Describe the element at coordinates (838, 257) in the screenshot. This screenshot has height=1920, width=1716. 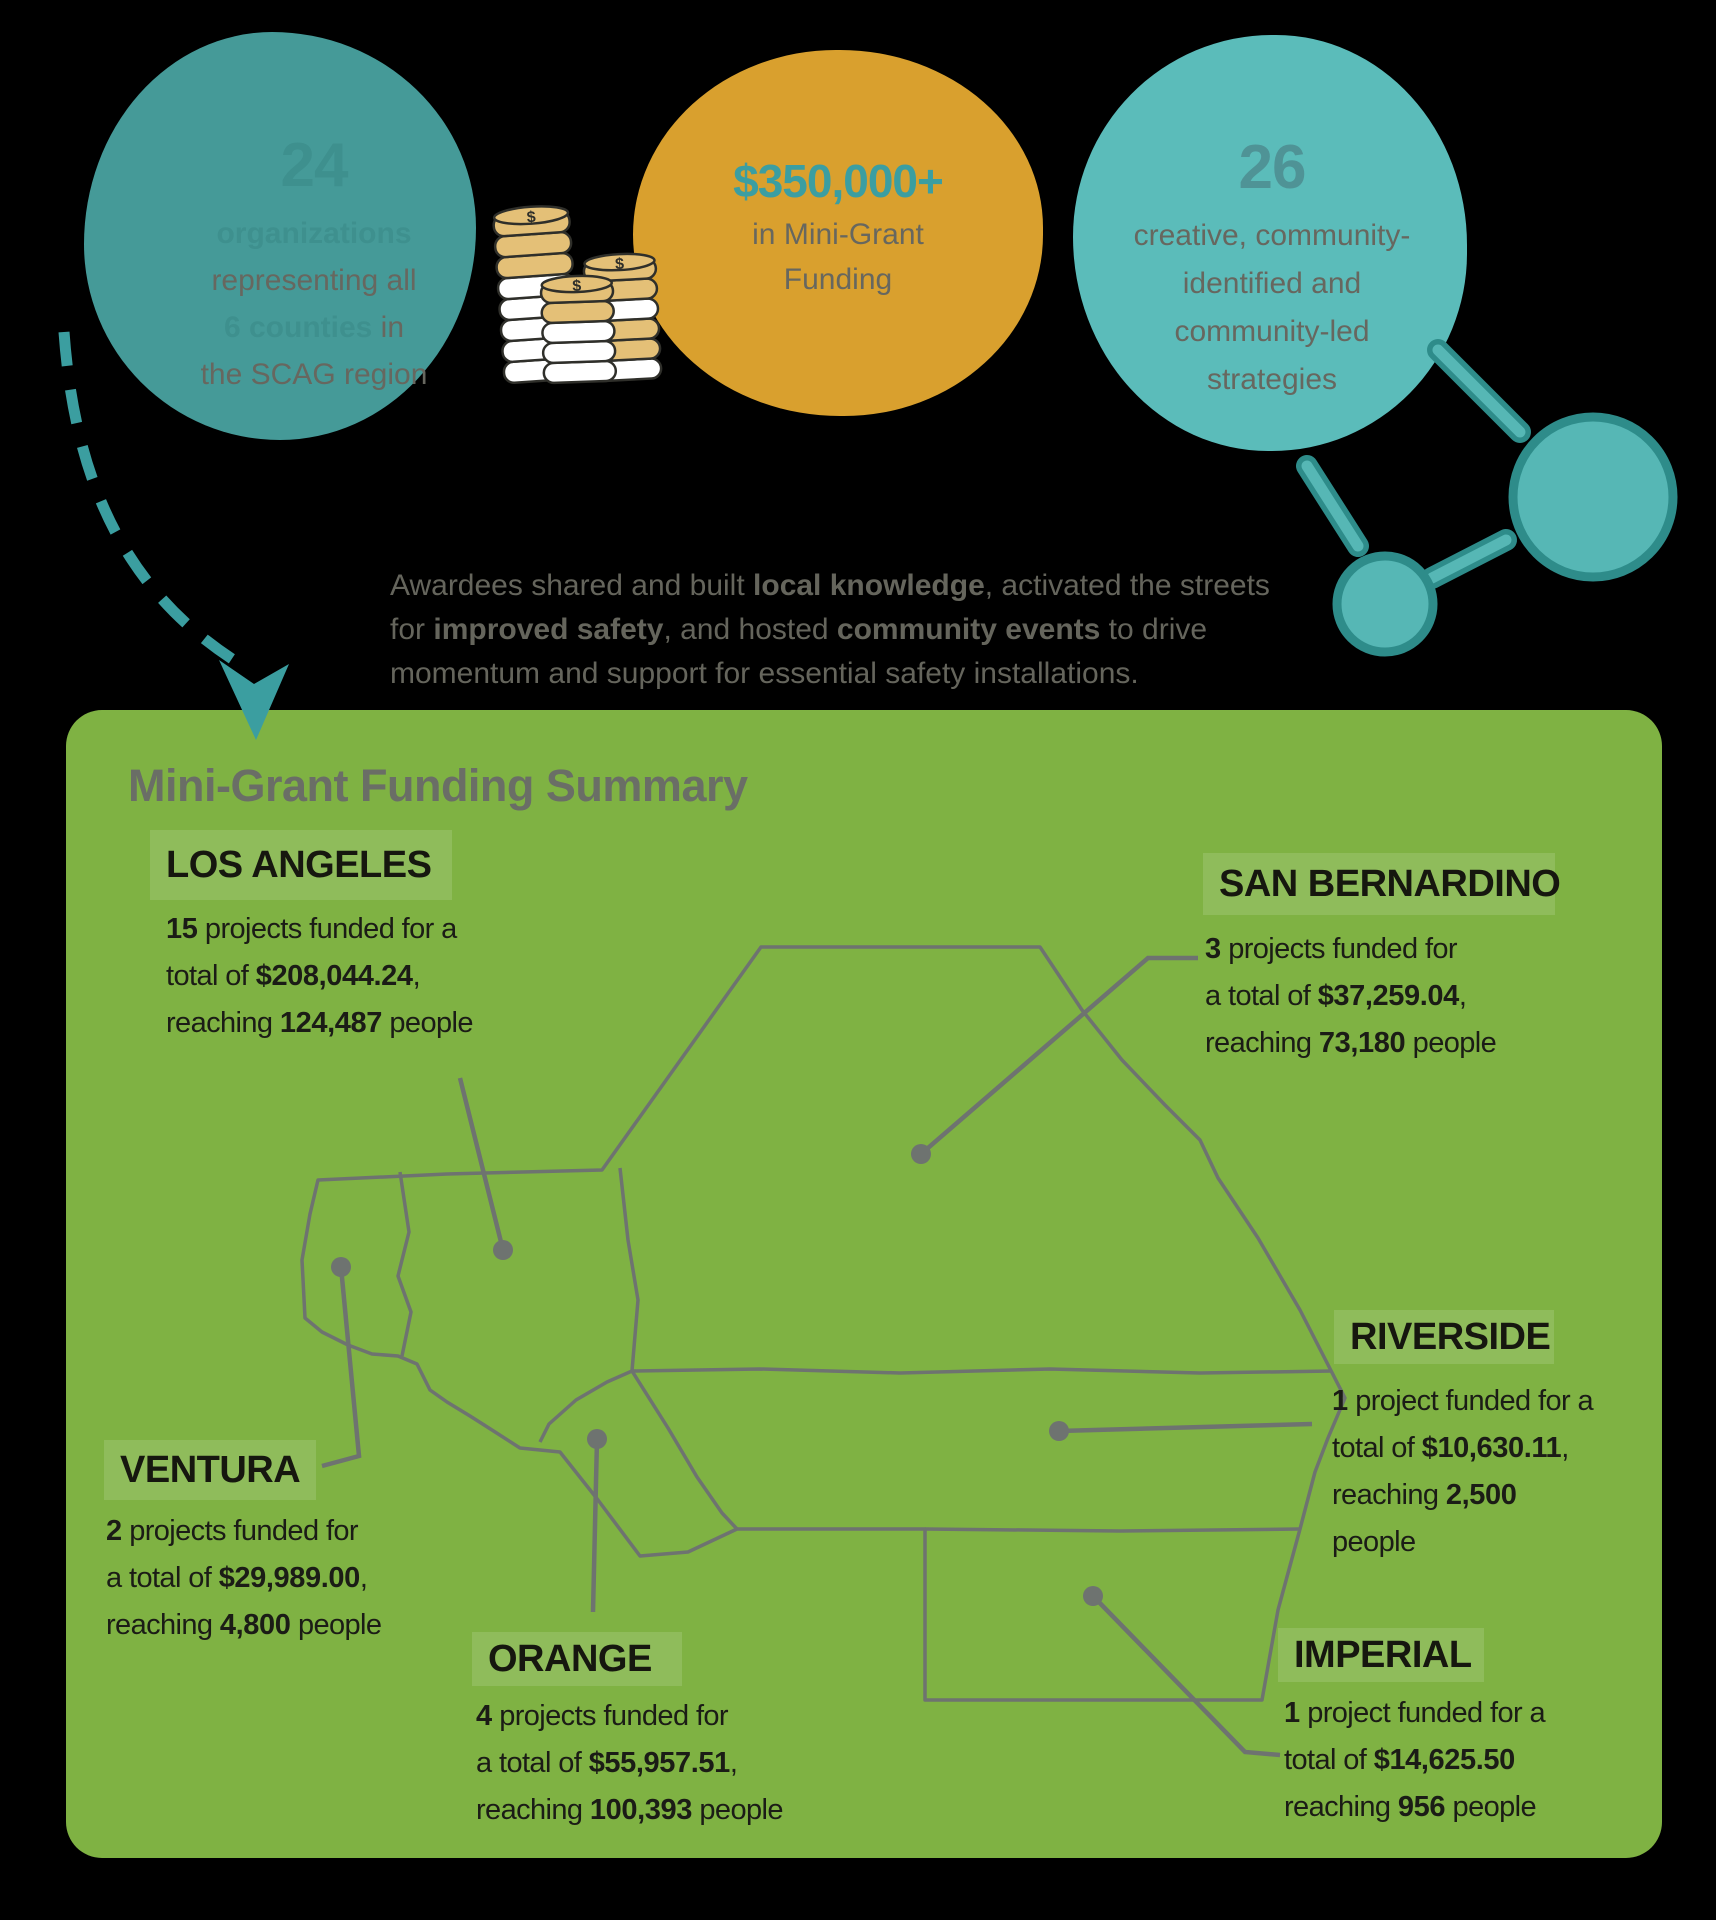
I see `funding-caption: in Mini-Grant Funding` at that location.